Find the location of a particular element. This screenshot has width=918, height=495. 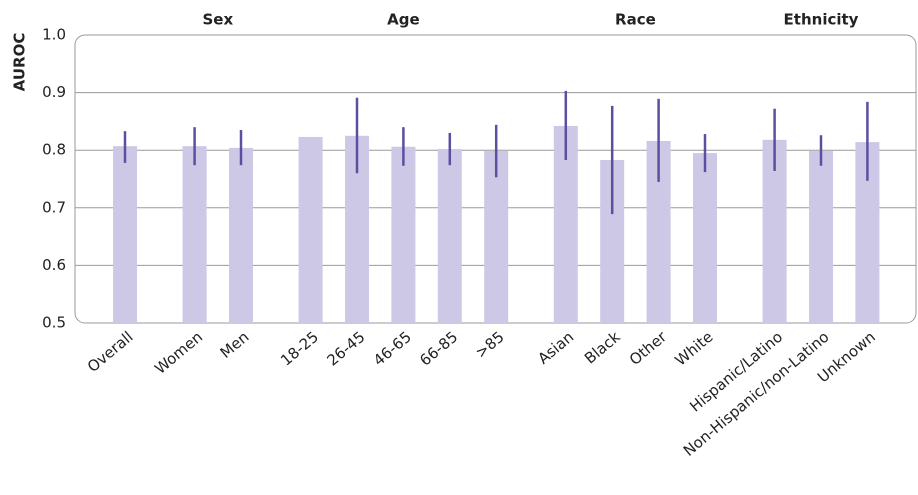

y-tick-label: 0.6 is located at coordinates (54, 265).